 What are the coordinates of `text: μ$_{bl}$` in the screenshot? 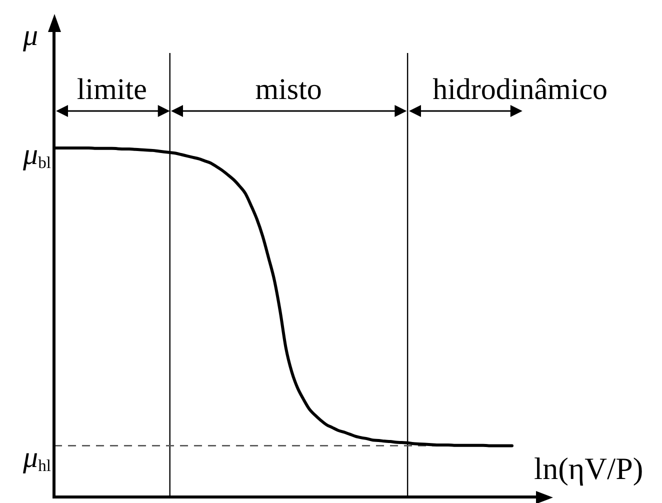 It's located at (37, 155).